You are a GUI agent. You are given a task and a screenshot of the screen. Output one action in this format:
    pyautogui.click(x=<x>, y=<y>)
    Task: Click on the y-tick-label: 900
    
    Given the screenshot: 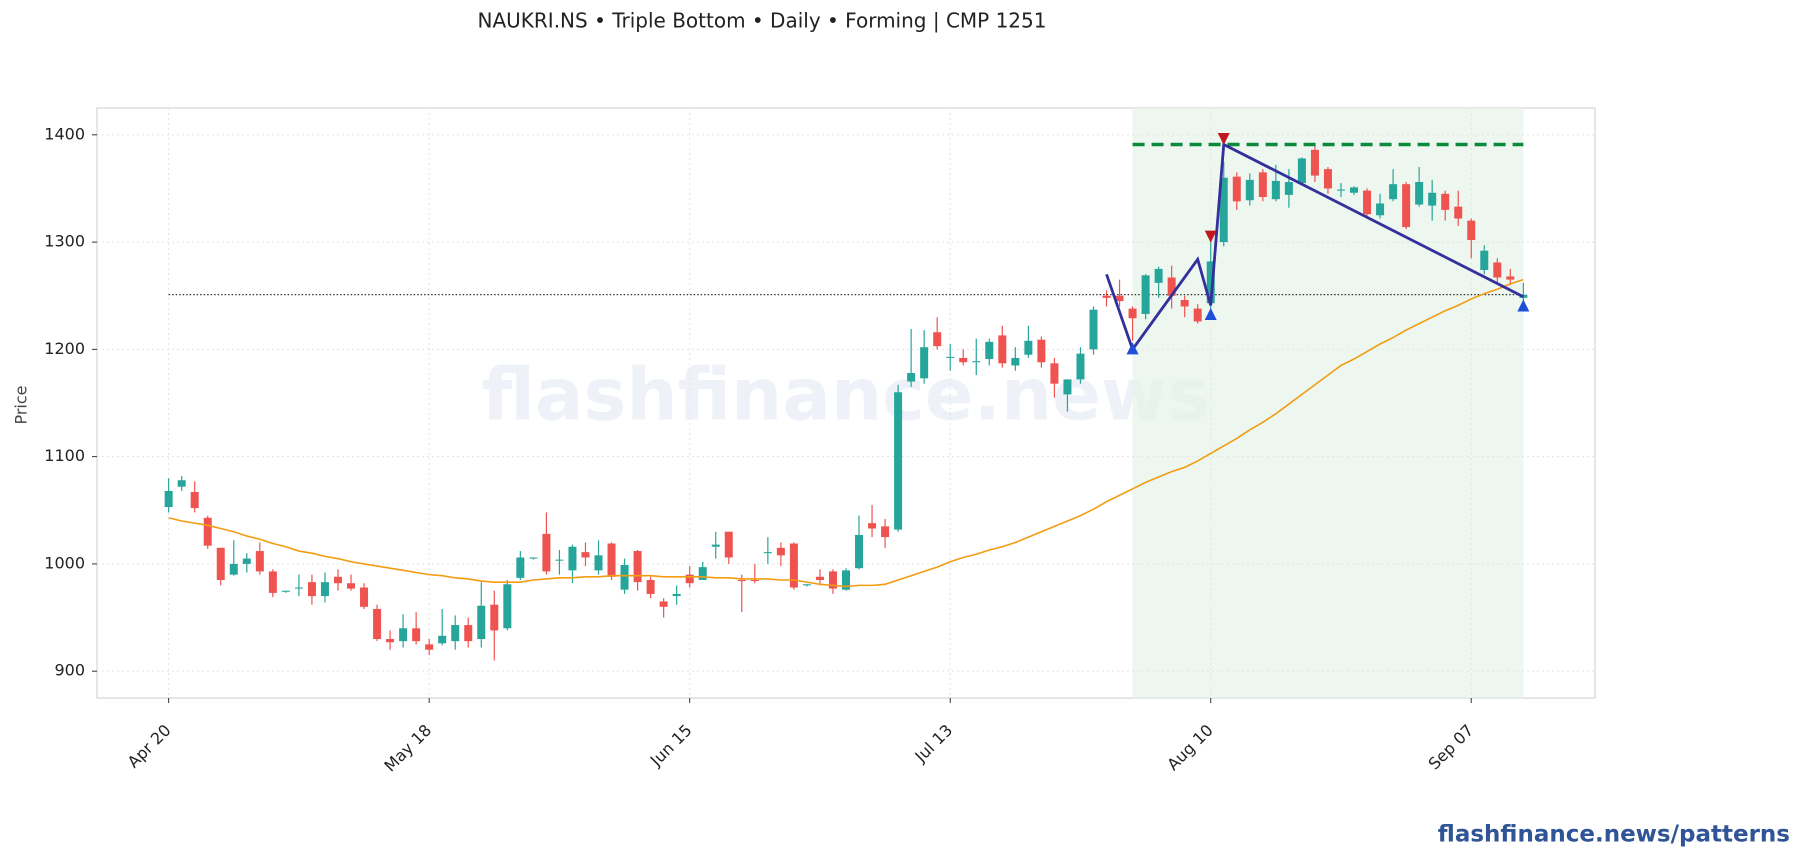 What is the action you would take?
    pyautogui.click(x=69, y=670)
    